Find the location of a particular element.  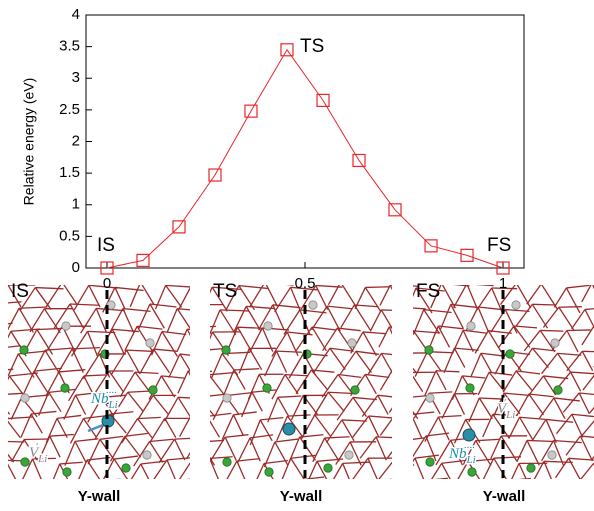

nb-sub: Li is located at coordinates (113, 405).